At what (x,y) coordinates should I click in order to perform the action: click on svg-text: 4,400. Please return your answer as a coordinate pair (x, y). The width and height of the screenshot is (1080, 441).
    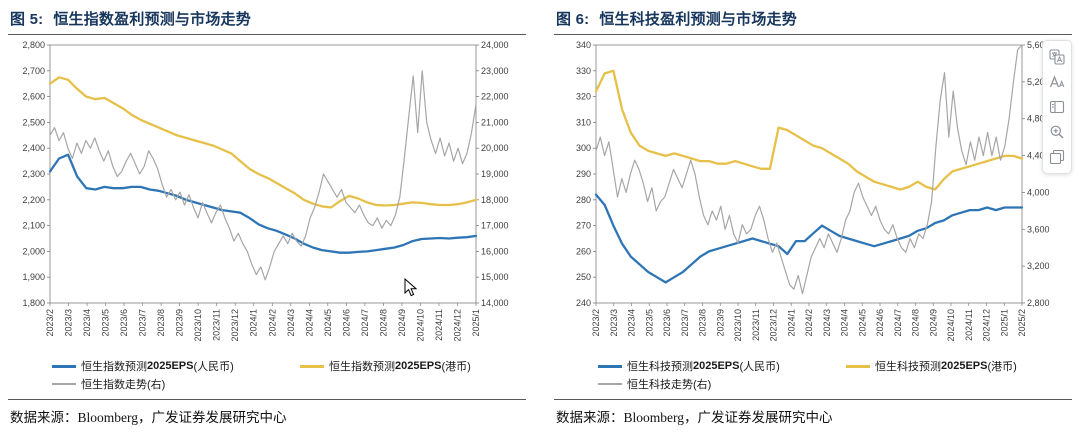
    Looking at the image, I should click on (1038, 156).